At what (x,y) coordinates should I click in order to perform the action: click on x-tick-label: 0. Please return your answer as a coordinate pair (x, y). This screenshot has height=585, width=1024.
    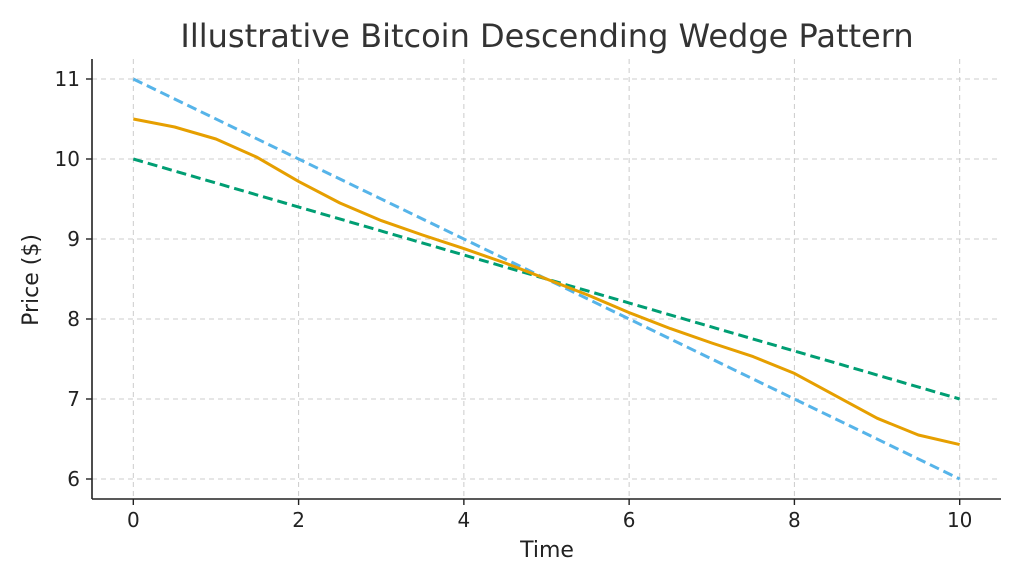
    Looking at the image, I should click on (133, 520).